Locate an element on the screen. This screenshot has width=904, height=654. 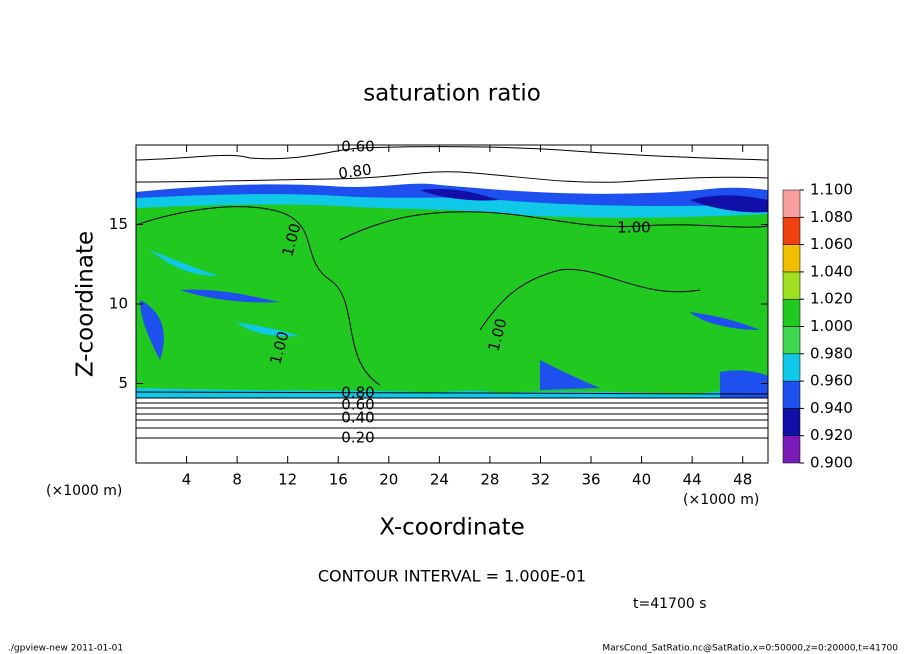
colorbar-tick-label: 1.040 is located at coordinates (831, 271).